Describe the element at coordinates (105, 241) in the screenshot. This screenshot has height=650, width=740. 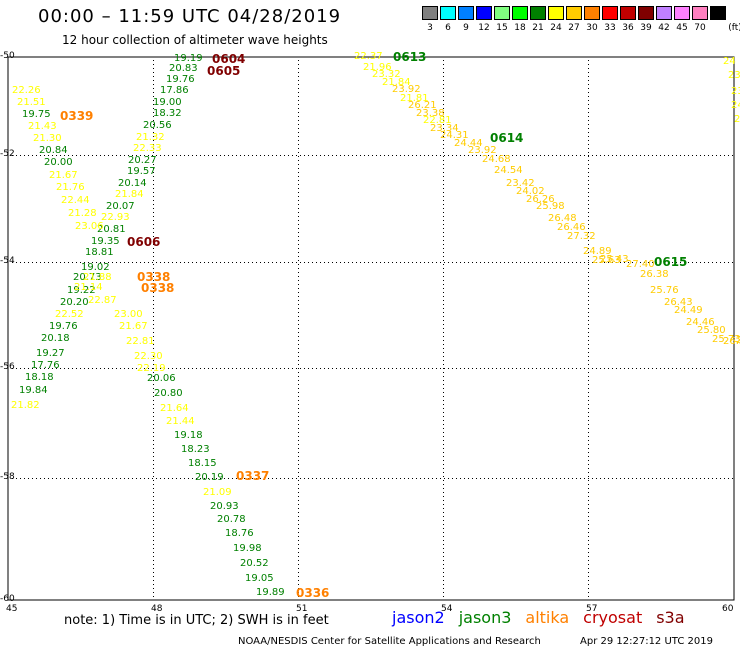
I see `swh-value: 19.35` at that location.